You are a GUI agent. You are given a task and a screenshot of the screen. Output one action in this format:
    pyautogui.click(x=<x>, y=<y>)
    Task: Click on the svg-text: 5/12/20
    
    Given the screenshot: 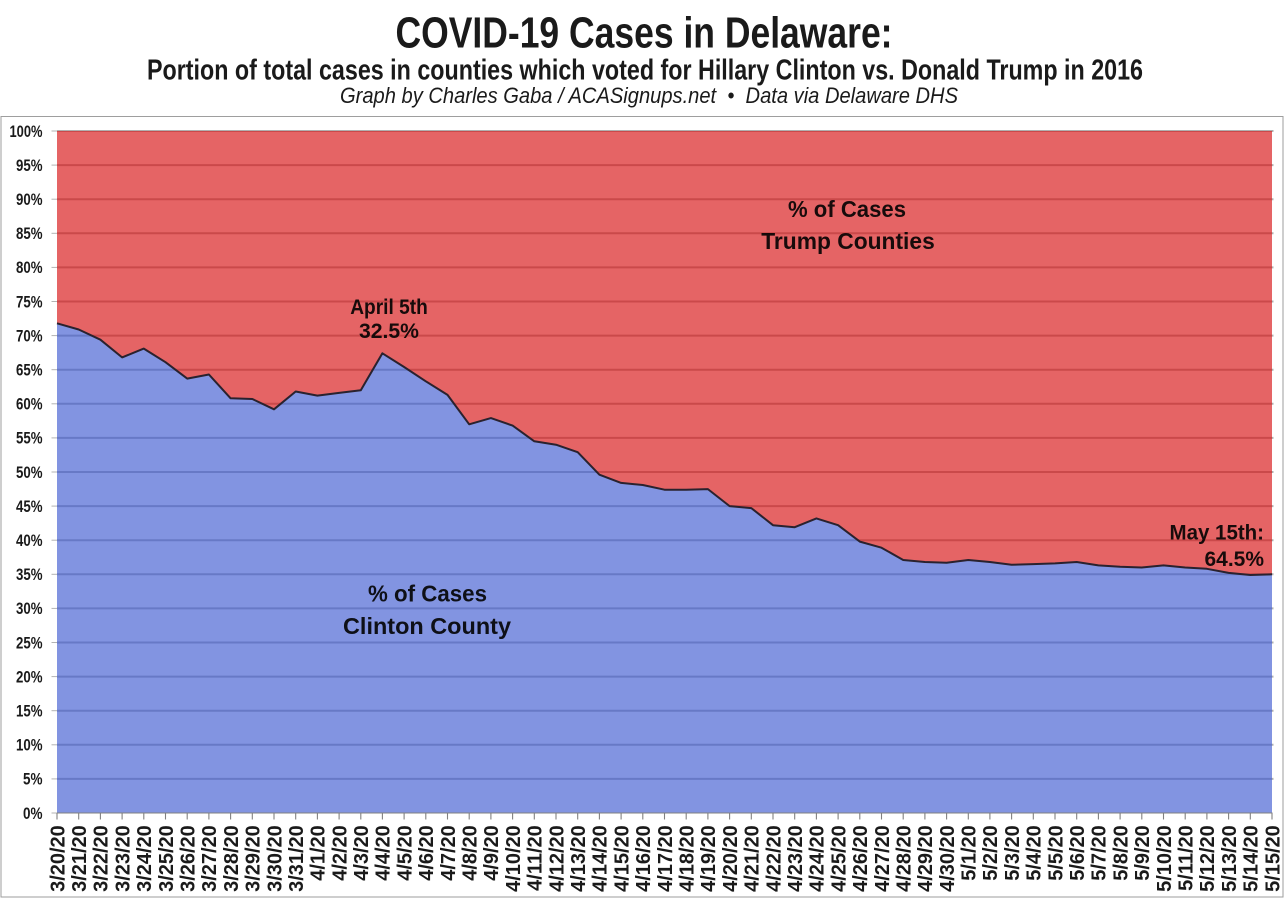 What is the action you would take?
    pyautogui.click(x=1208, y=858)
    